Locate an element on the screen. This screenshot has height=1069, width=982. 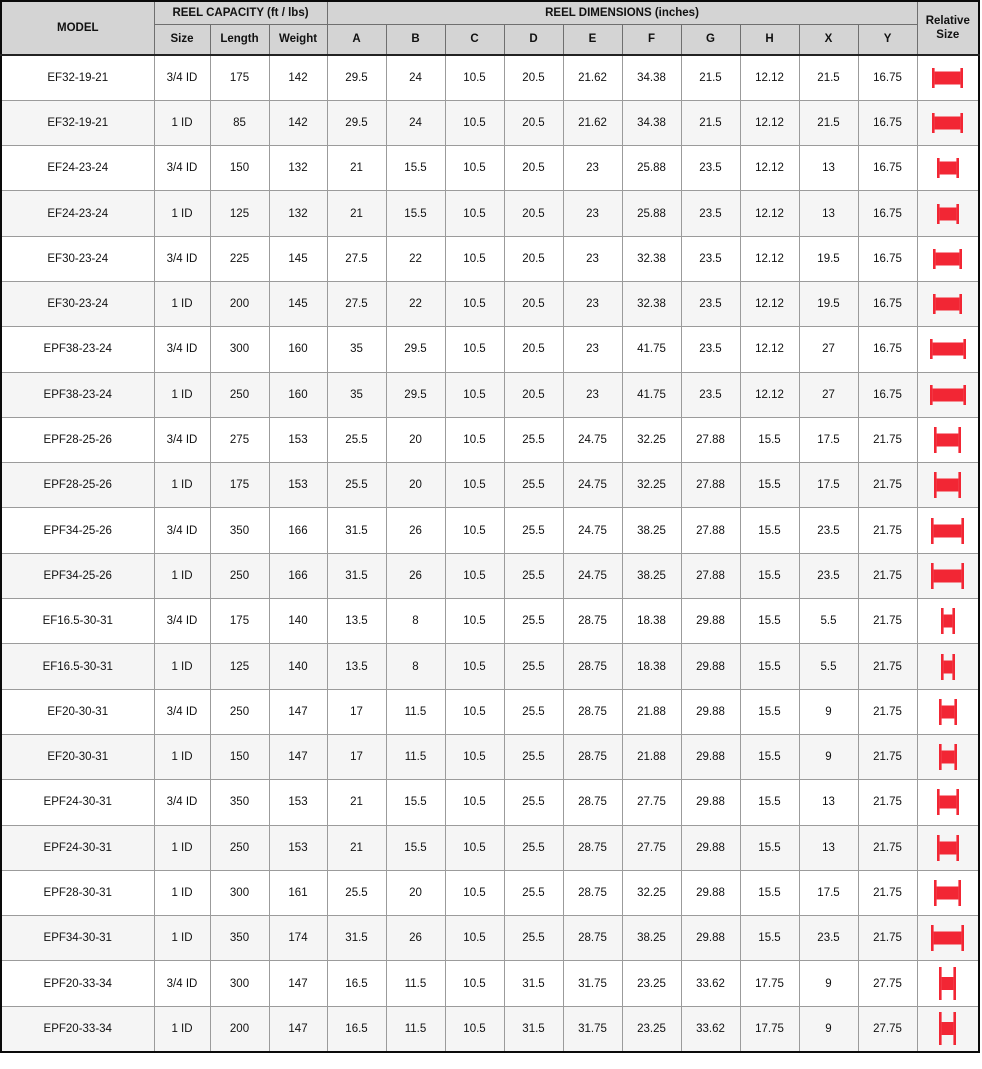
dim-y-cell: 16.75 is located at coordinates (887, 394).